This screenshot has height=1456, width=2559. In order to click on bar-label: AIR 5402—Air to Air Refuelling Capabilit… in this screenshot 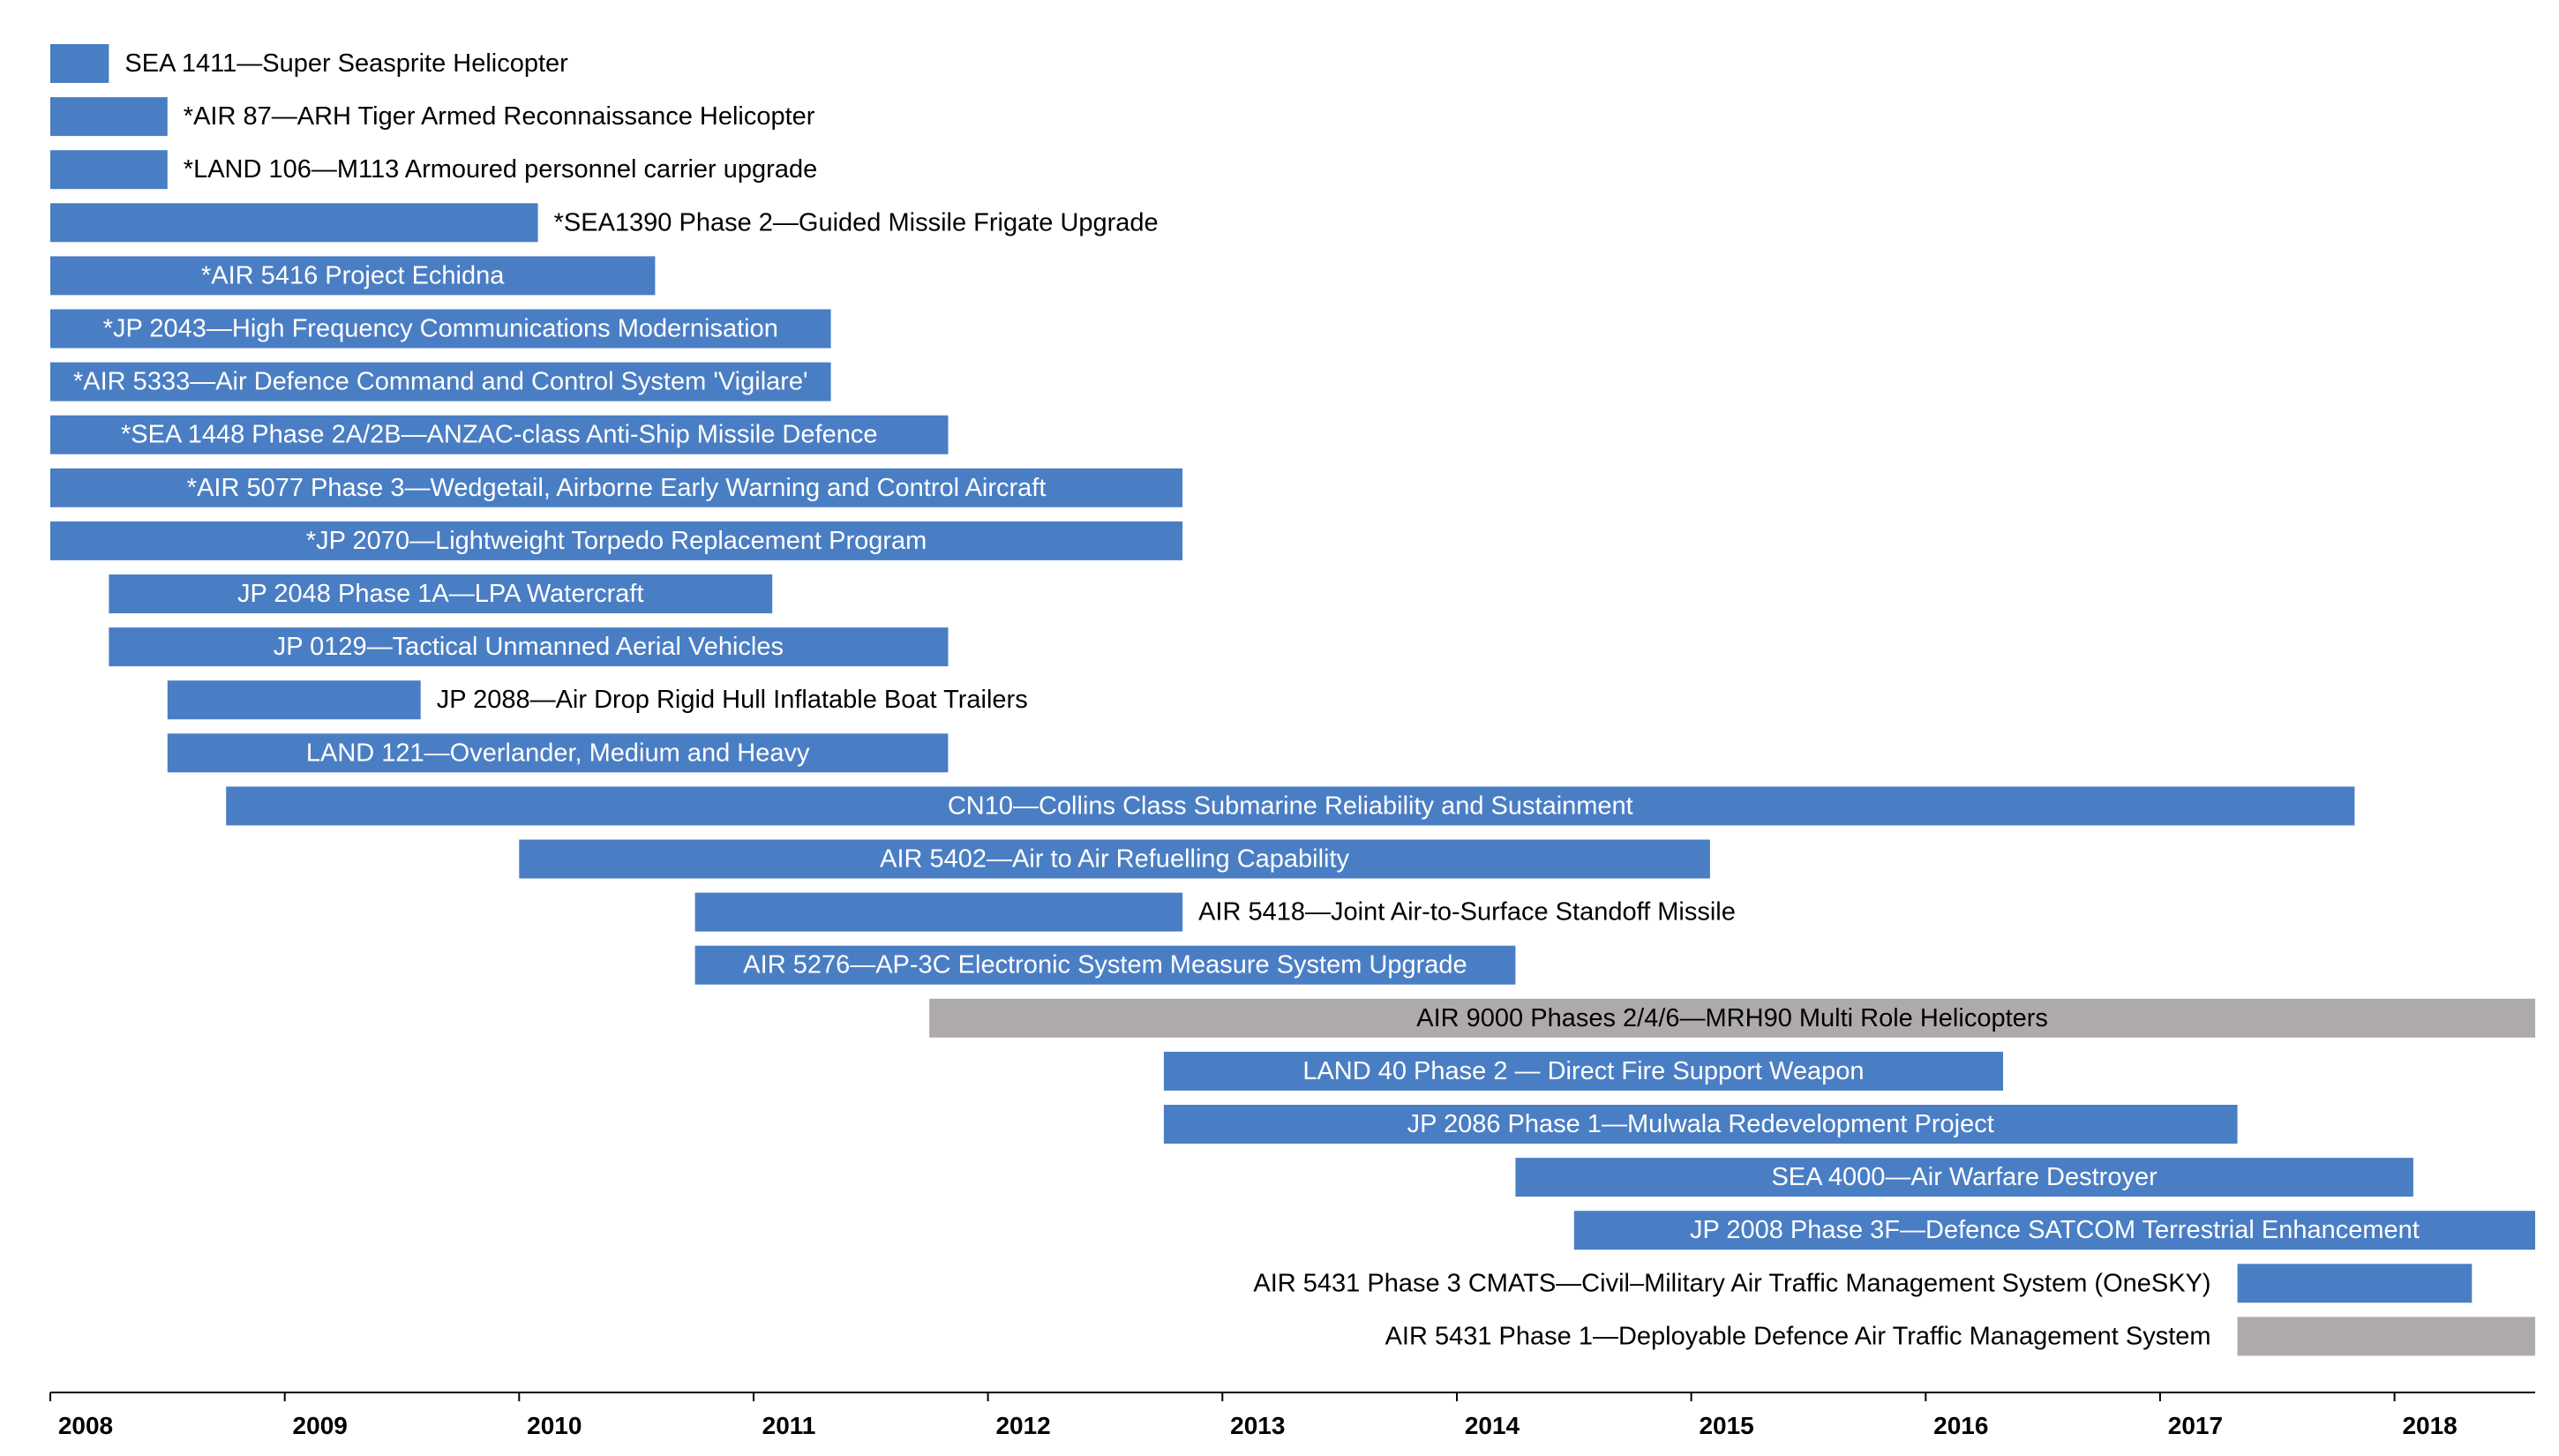, I will do `click(1114, 859)`.